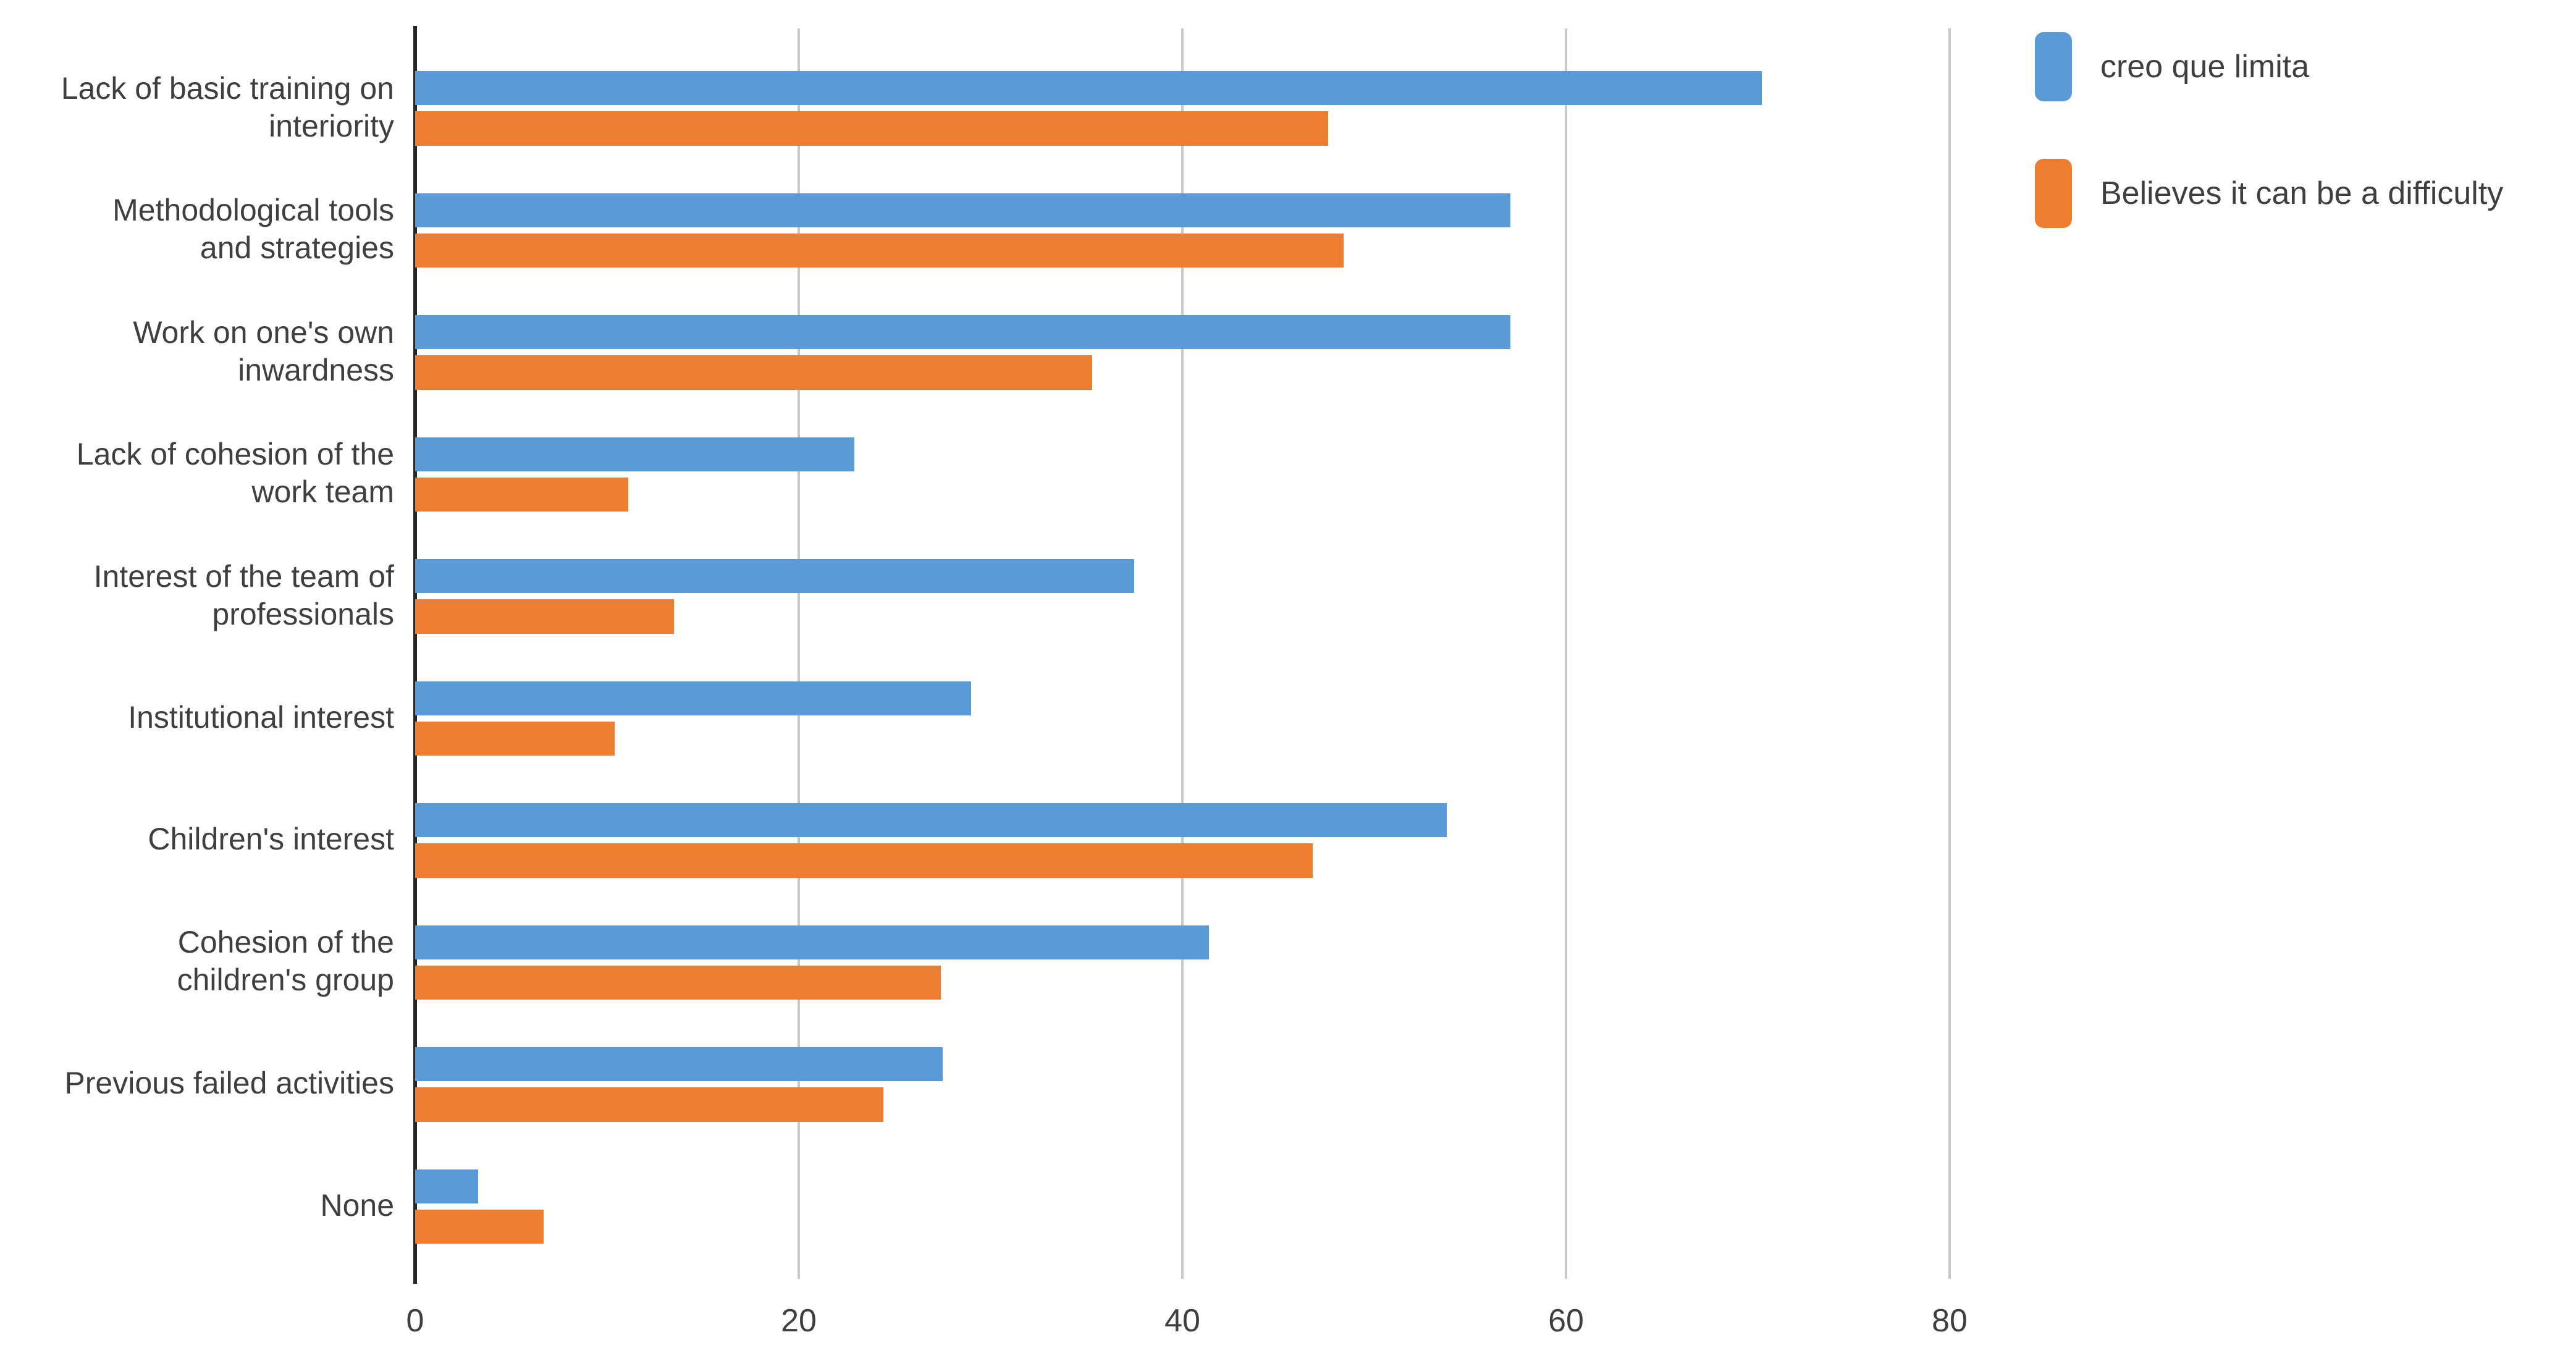 The width and height of the screenshot is (2576, 1361). What do you see at coordinates (415, 1321) in the screenshot?
I see `x-tick-label: 0` at bounding box center [415, 1321].